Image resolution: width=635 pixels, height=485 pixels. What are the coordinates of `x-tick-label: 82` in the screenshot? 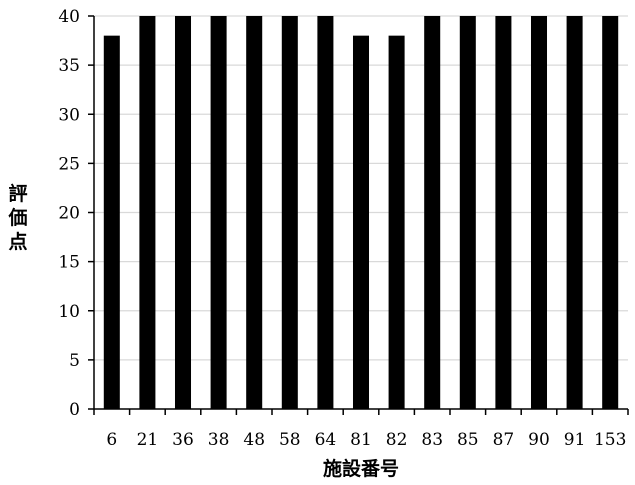 It's located at (397, 440).